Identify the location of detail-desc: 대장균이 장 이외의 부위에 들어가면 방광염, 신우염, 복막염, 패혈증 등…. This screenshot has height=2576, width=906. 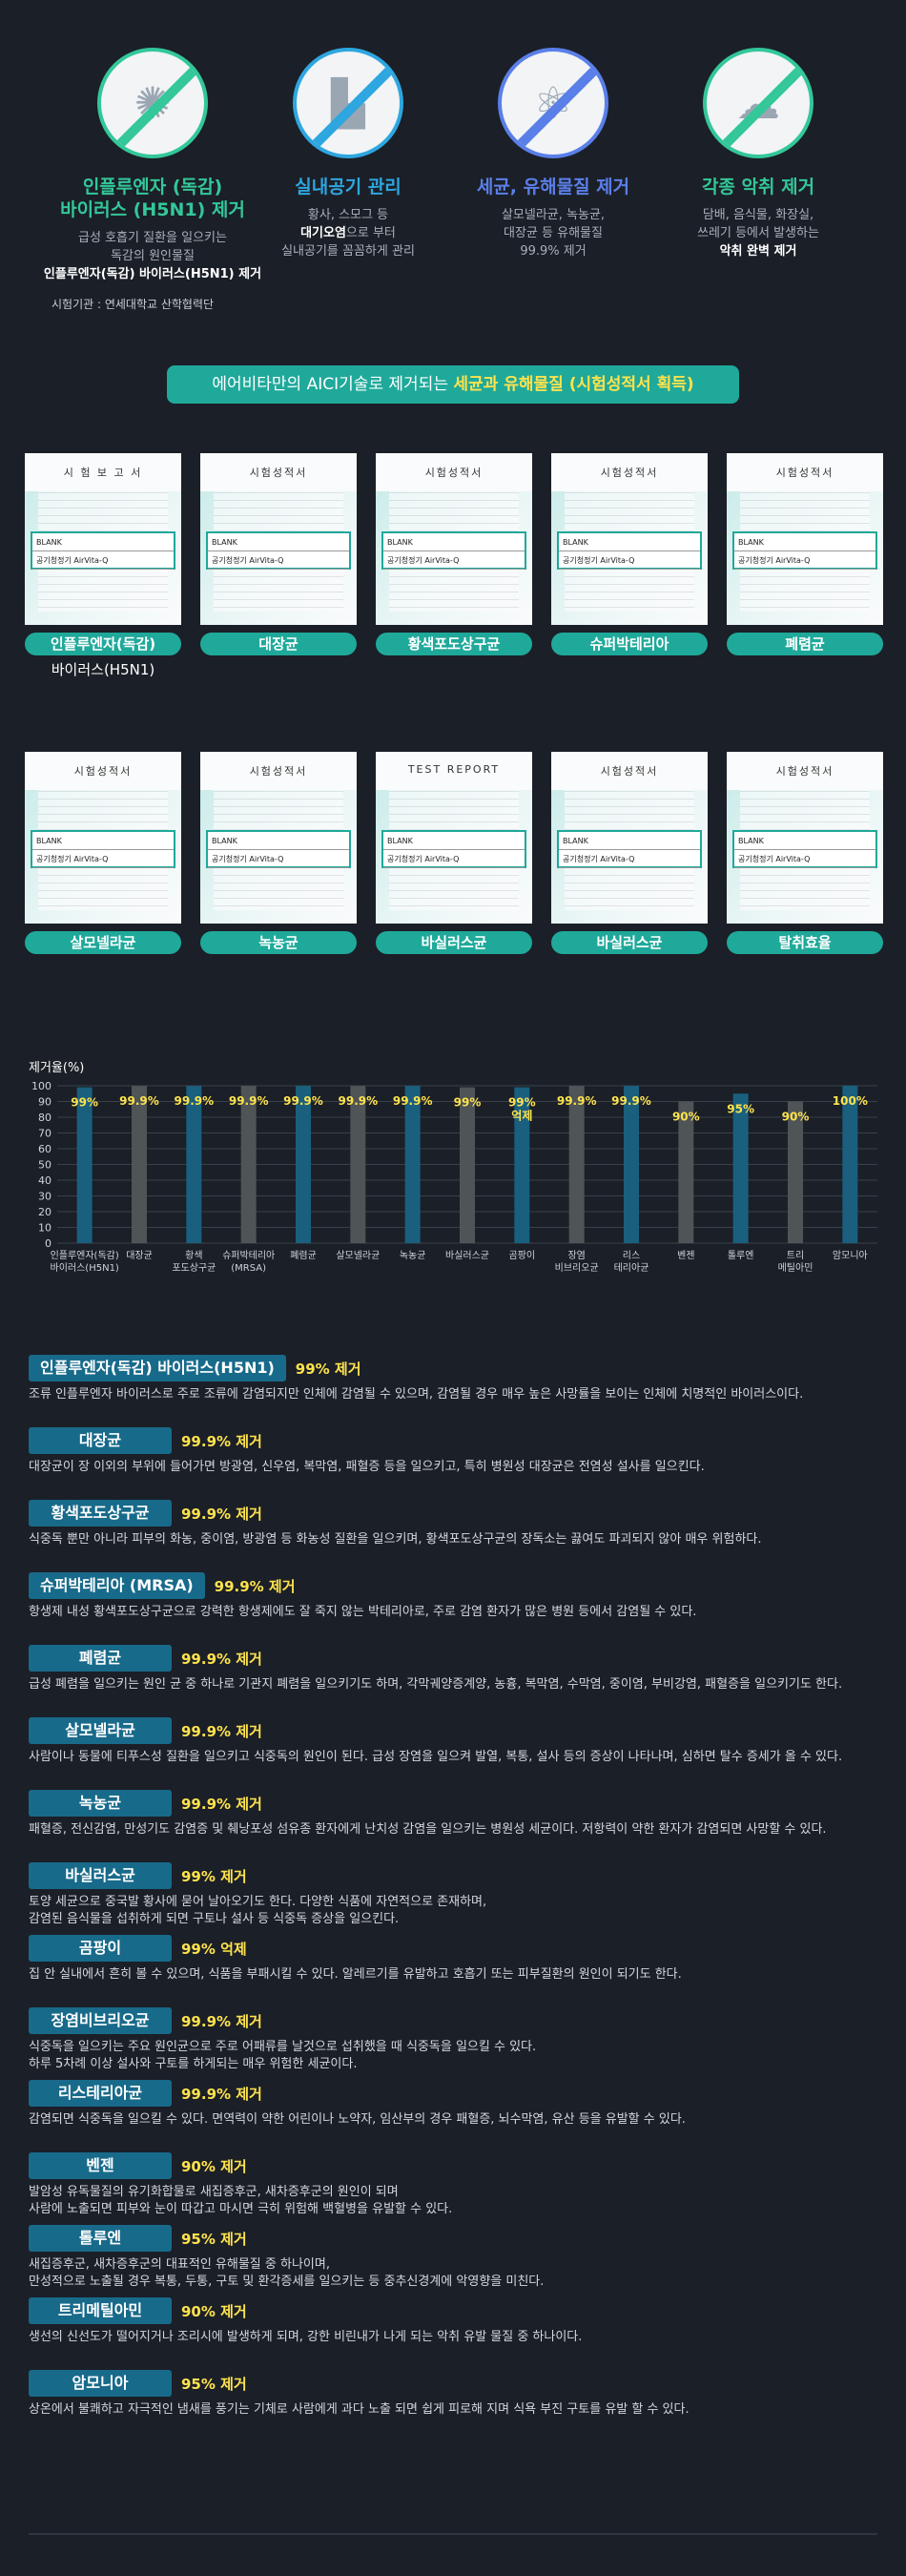
(367, 1467).